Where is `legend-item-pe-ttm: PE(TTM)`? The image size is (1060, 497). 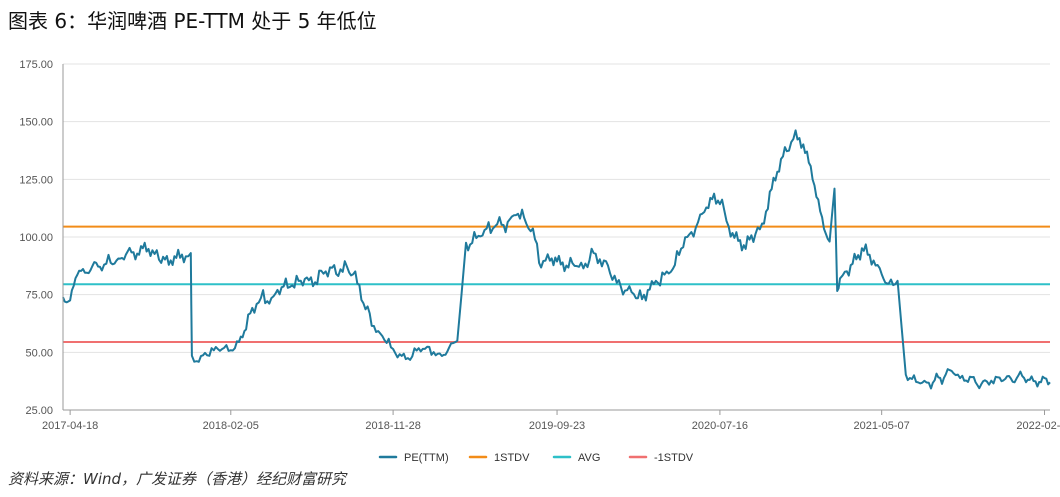 legend-item-pe-ttm: PE(TTM) is located at coordinates (413, 458).